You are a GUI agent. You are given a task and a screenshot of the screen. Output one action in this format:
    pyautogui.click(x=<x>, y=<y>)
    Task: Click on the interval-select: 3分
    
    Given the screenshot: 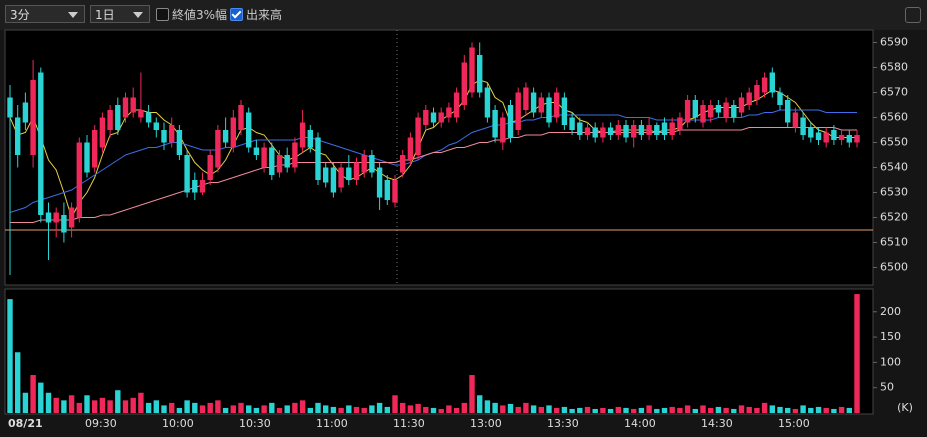 What is the action you would take?
    pyautogui.click(x=45, y=14)
    